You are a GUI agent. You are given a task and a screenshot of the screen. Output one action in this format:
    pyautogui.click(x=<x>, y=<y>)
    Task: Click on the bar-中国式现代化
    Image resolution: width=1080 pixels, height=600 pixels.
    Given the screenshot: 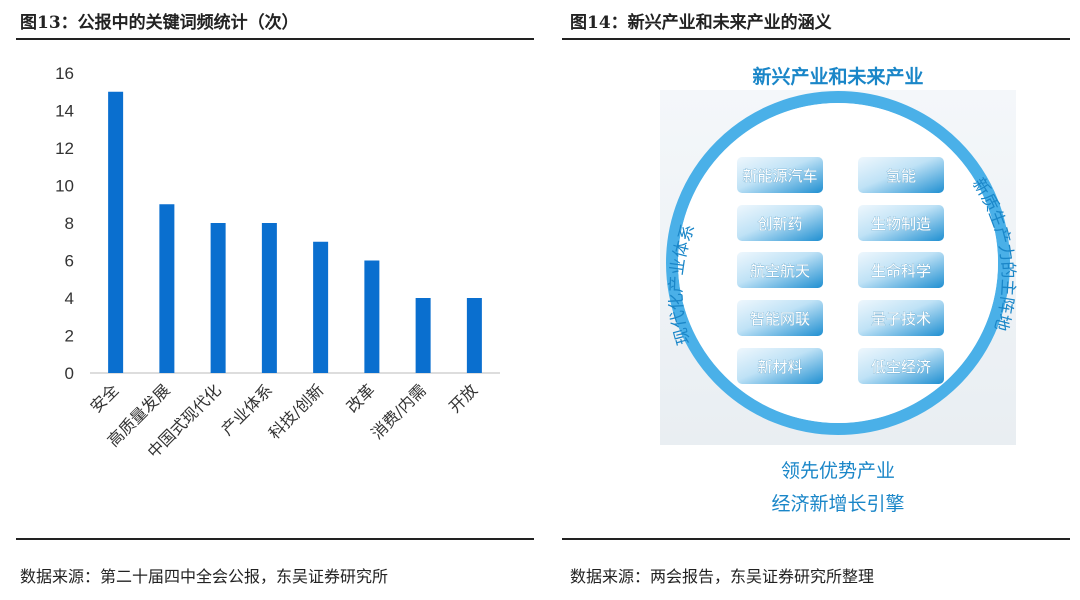 What is the action you would take?
    pyautogui.click(x=218, y=298)
    